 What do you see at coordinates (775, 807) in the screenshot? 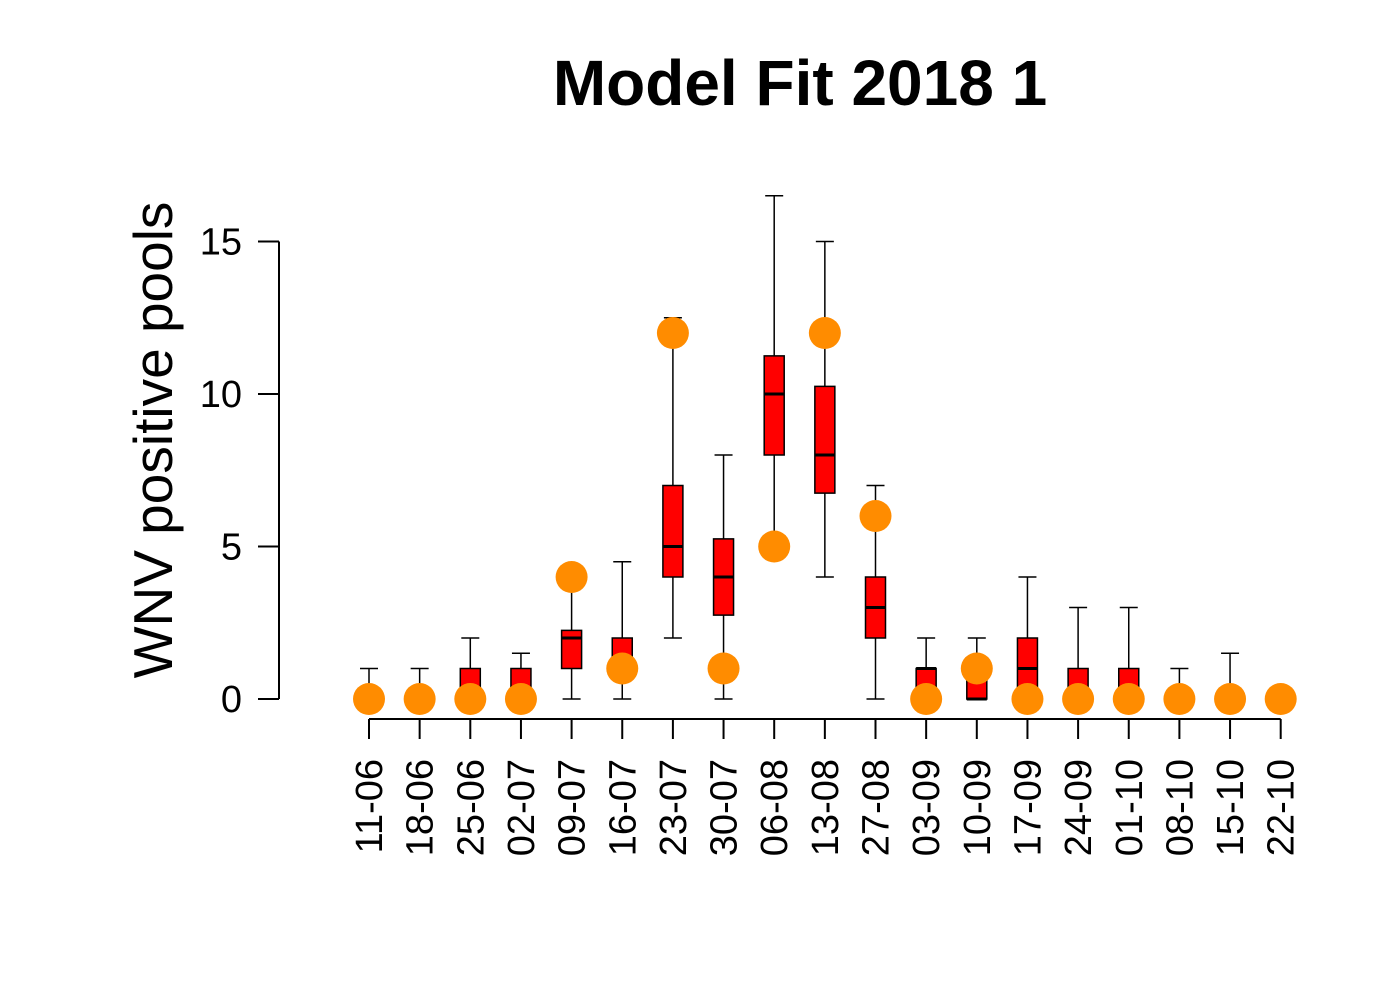
I see `x-tick-label: 06-08` at bounding box center [775, 807].